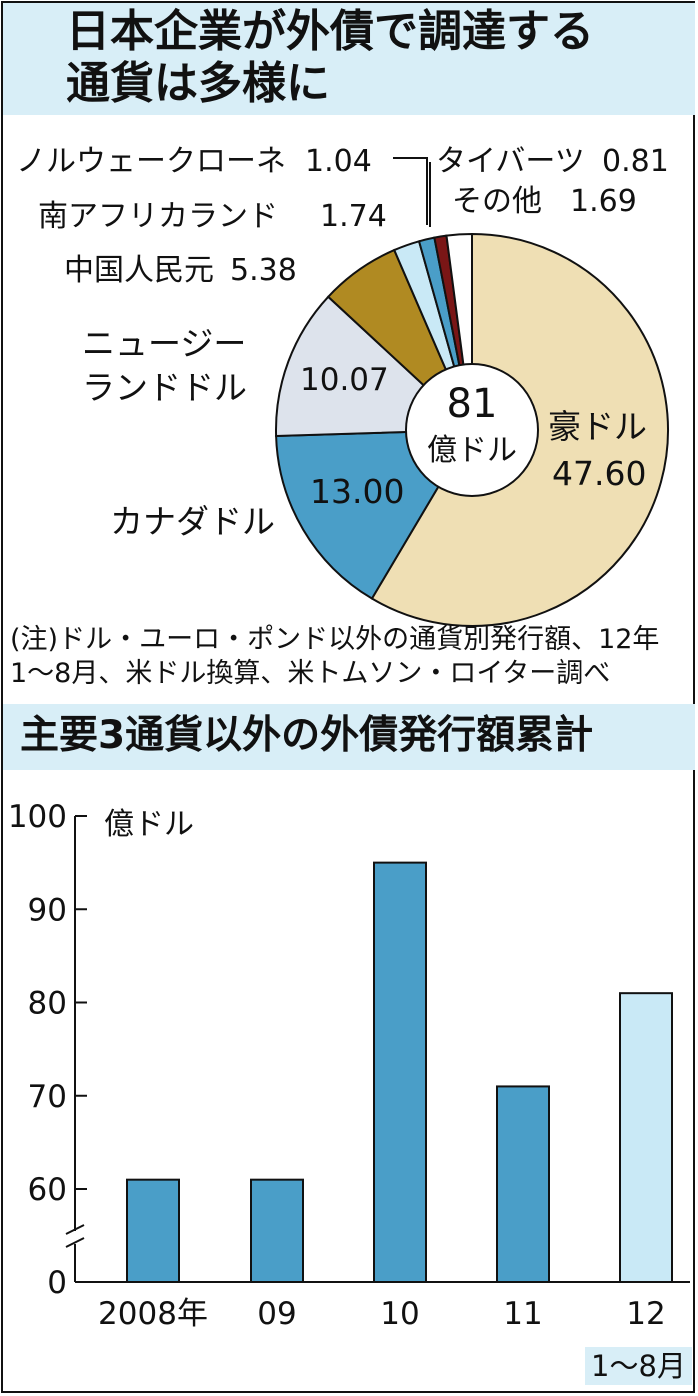 The image size is (698, 1396). Describe the element at coordinates (635, 161) in the screenshot. I see `slice-value-thb: 0.81` at that location.